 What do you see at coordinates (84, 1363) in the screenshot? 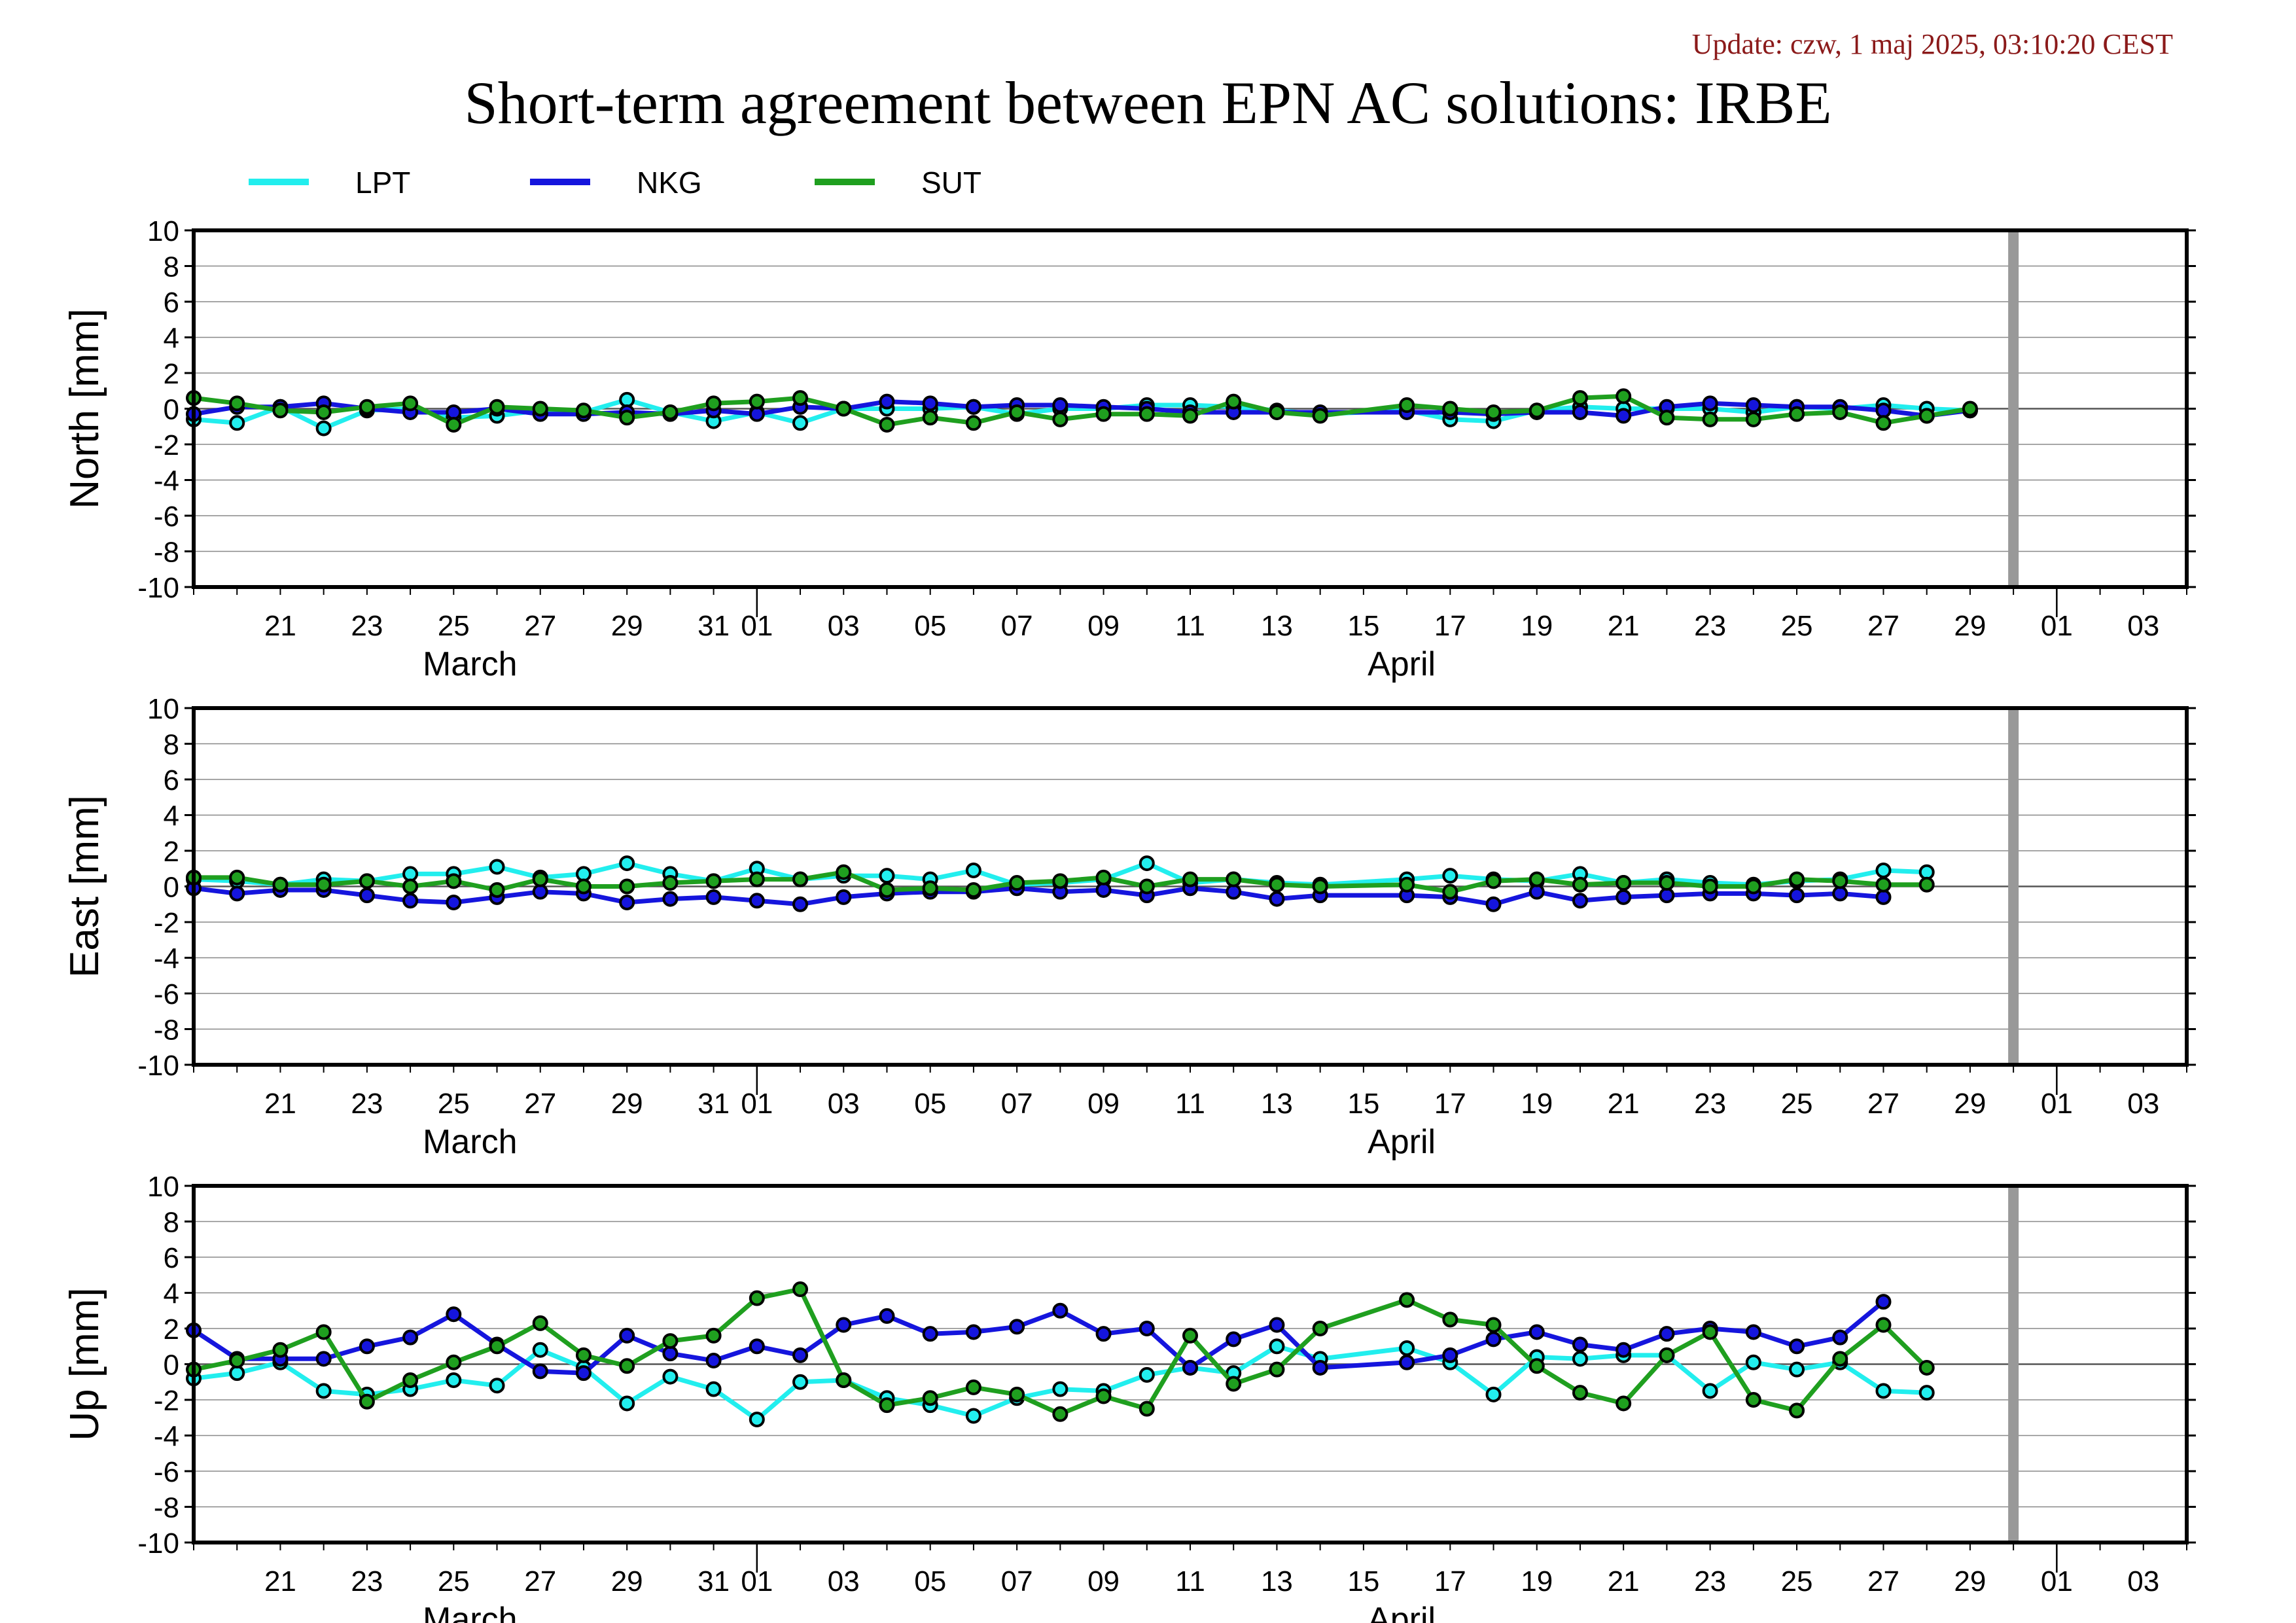
I see `y-axis-label: Up [mm]` at bounding box center [84, 1363].